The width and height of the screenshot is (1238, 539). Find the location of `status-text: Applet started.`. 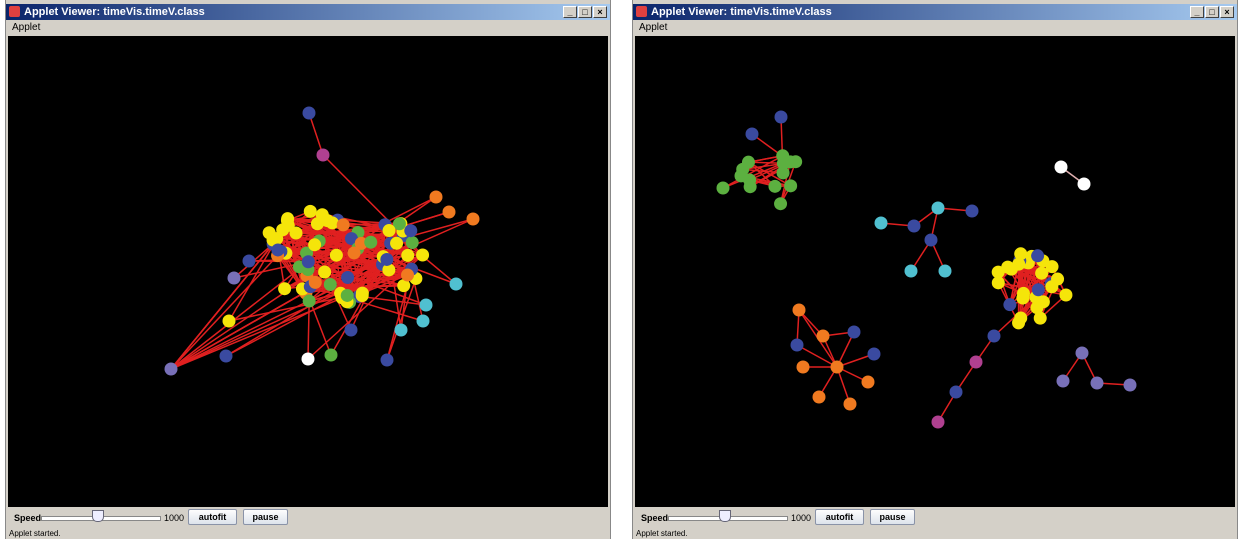

status-text: Applet started. is located at coordinates (35, 533).